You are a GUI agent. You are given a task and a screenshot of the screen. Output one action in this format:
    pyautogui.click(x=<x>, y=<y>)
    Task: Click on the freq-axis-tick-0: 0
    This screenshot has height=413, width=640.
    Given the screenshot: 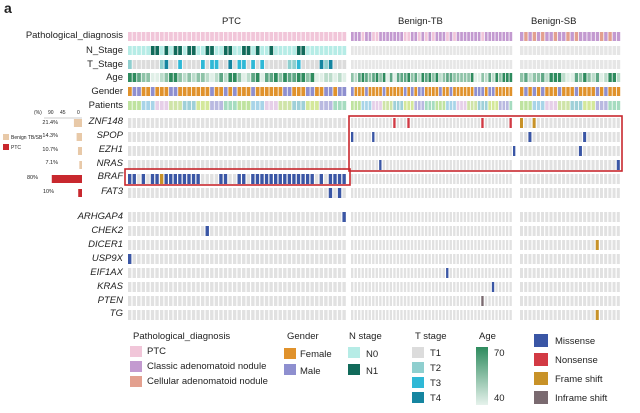 What is the action you would take?
    pyautogui.click(x=78, y=113)
    